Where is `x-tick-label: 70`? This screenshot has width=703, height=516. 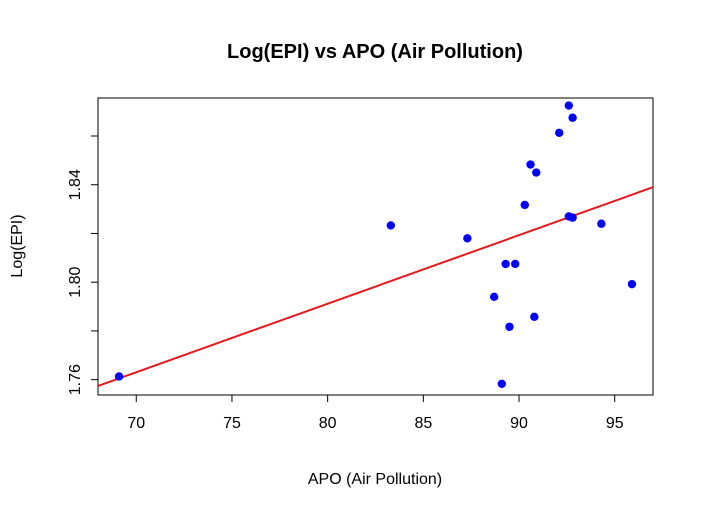
x-tick-label: 70 is located at coordinates (136, 423).